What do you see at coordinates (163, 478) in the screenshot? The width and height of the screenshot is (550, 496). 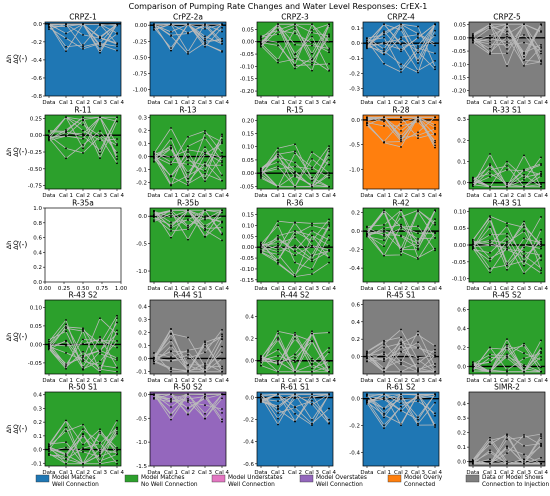 I see `legend-label-line1: Model Matches` at bounding box center [163, 478].